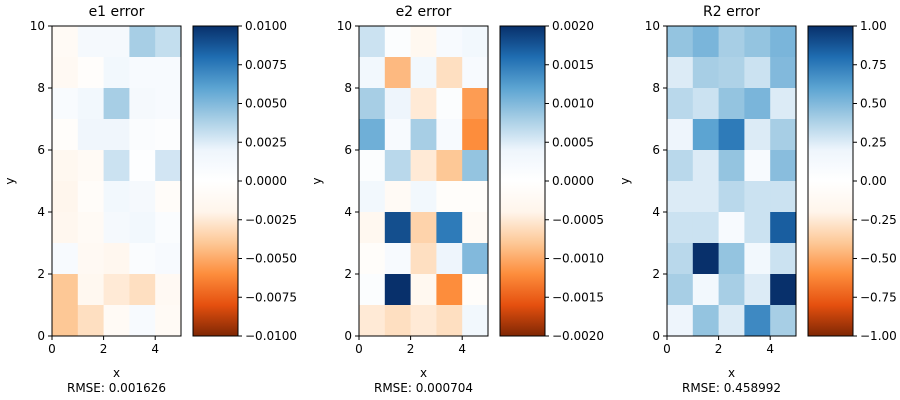  Describe the element at coordinates (423, 388) in the screenshot. I see `rmse-label: RMSE: 0.000704` at that location.